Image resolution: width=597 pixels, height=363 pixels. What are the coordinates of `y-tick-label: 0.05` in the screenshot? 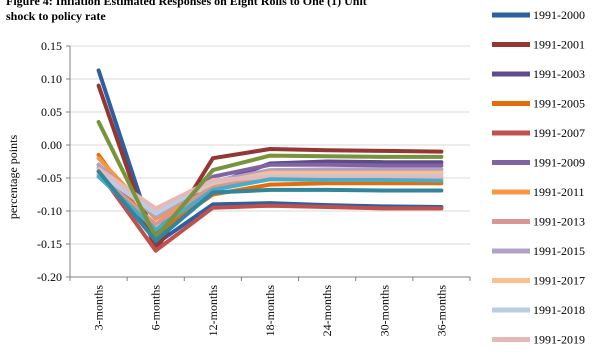 It's located at (51, 112).